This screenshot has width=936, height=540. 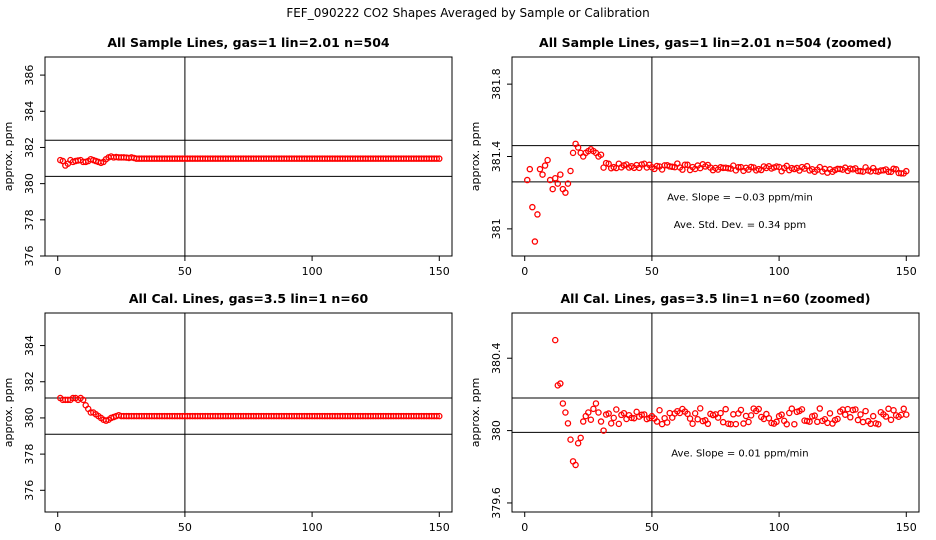 What do you see at coordinates (29, 454) in the screenshot?
I see `y-tick-label: 378` at bounding box center [29, 454].